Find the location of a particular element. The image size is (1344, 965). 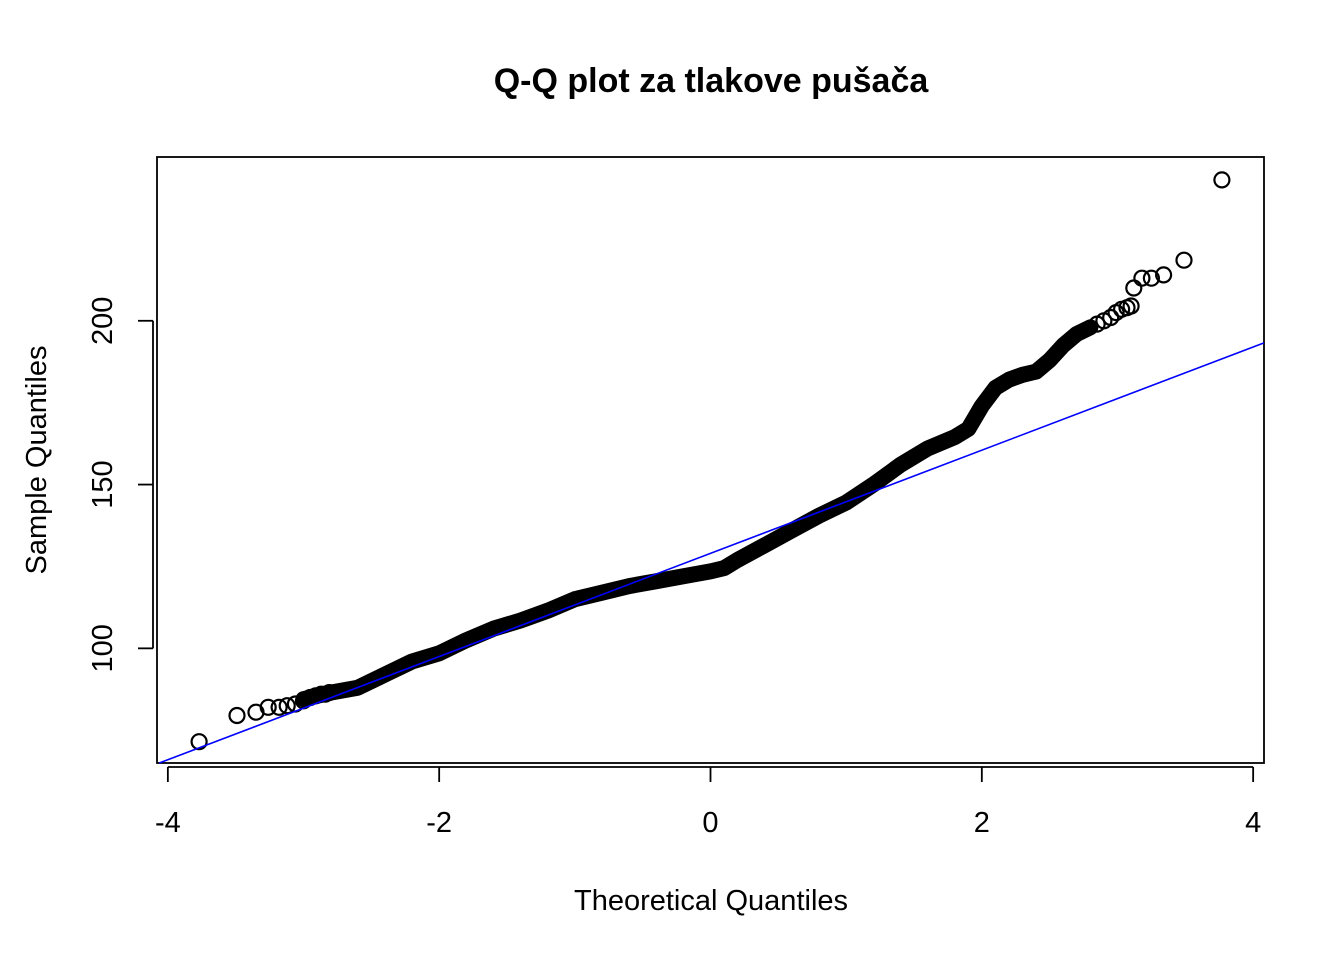

chart-title: Q-Q plot za tlakove pušača is located at coordinates (712, 81).